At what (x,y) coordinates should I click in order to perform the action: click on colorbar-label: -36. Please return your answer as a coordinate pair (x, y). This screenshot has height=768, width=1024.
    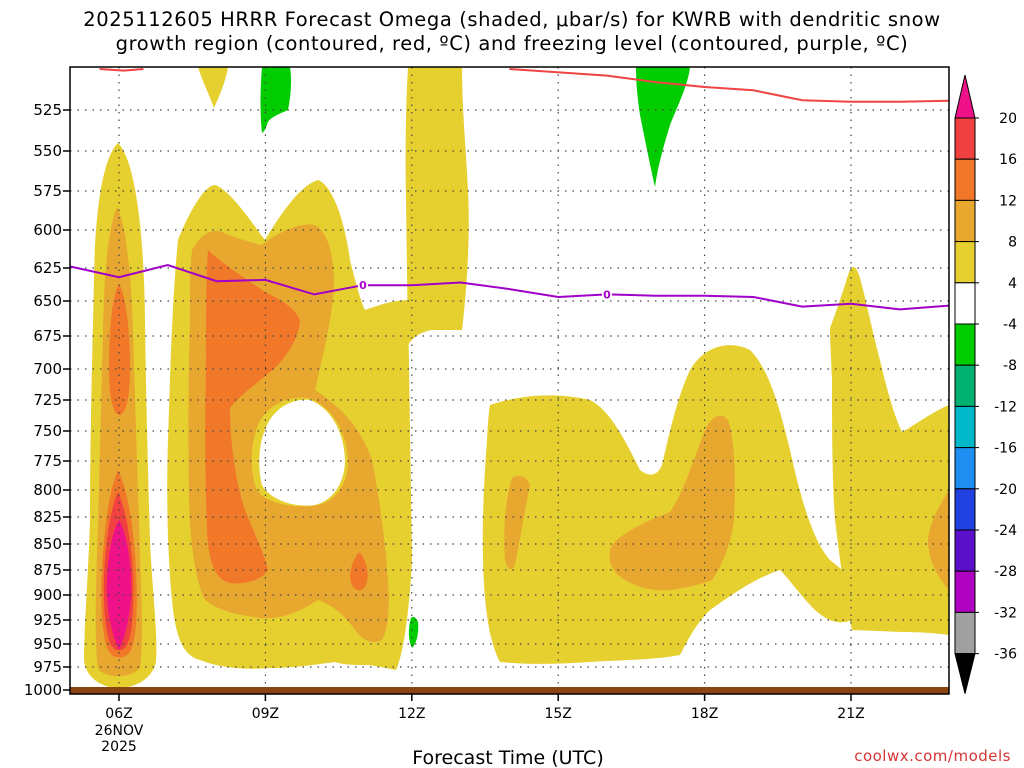
    Looking at the image, I should click on (1005, 655).